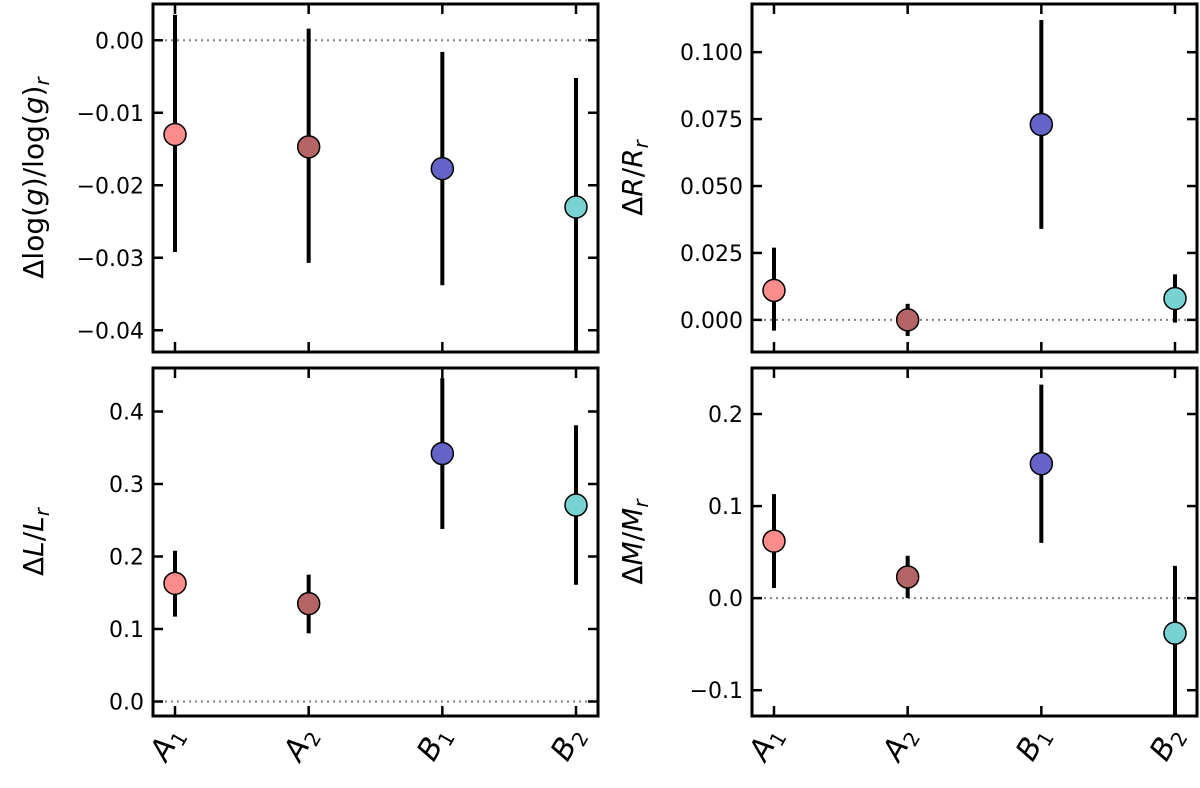  I want to click on y-tick-label: 0.3, so click(126, 485).